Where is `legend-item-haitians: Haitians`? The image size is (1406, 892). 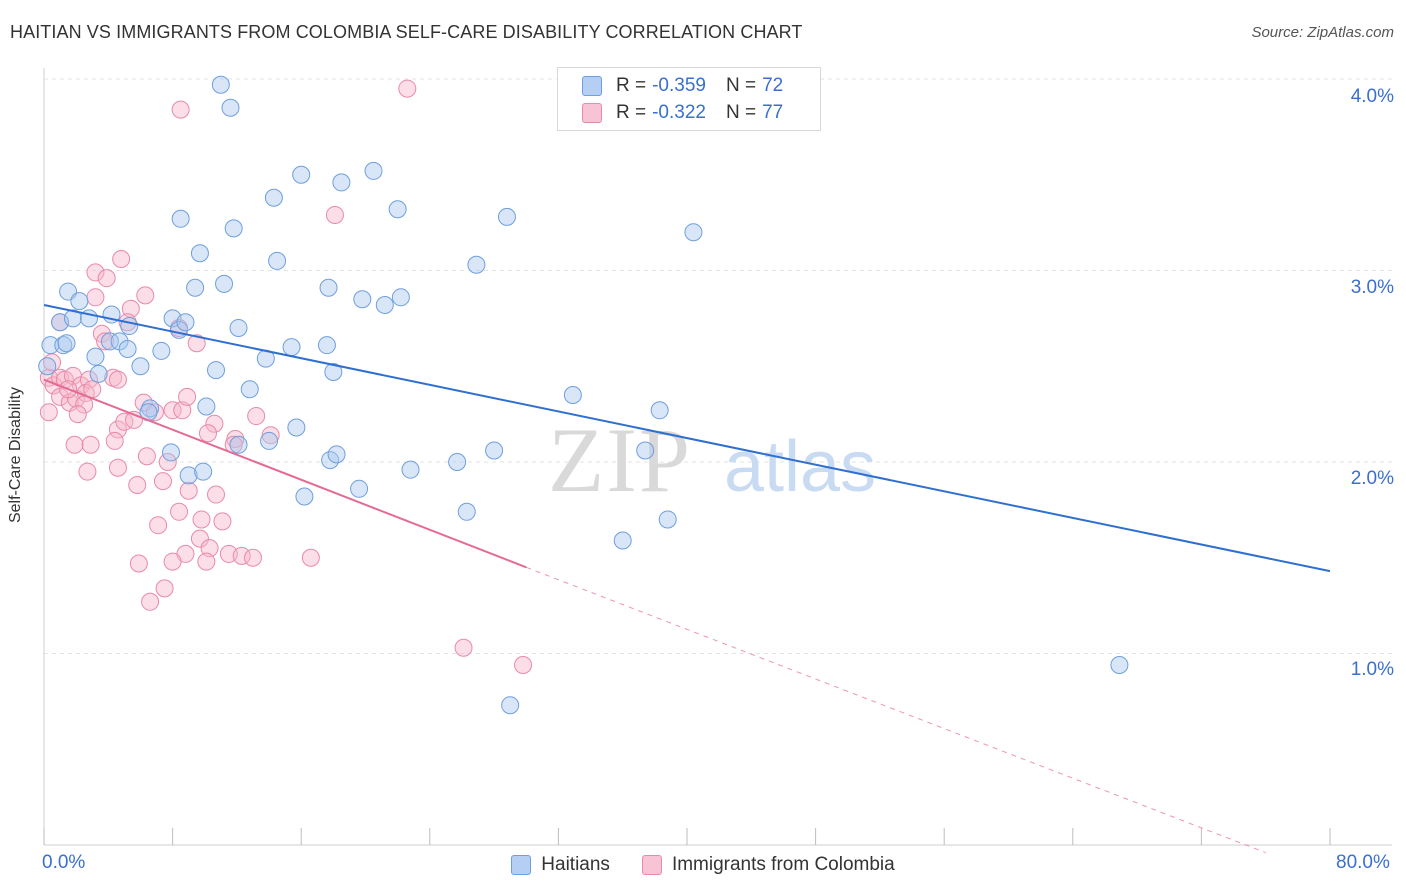 legend-item-haitians: Haitians is located at coordinates (560, 865).